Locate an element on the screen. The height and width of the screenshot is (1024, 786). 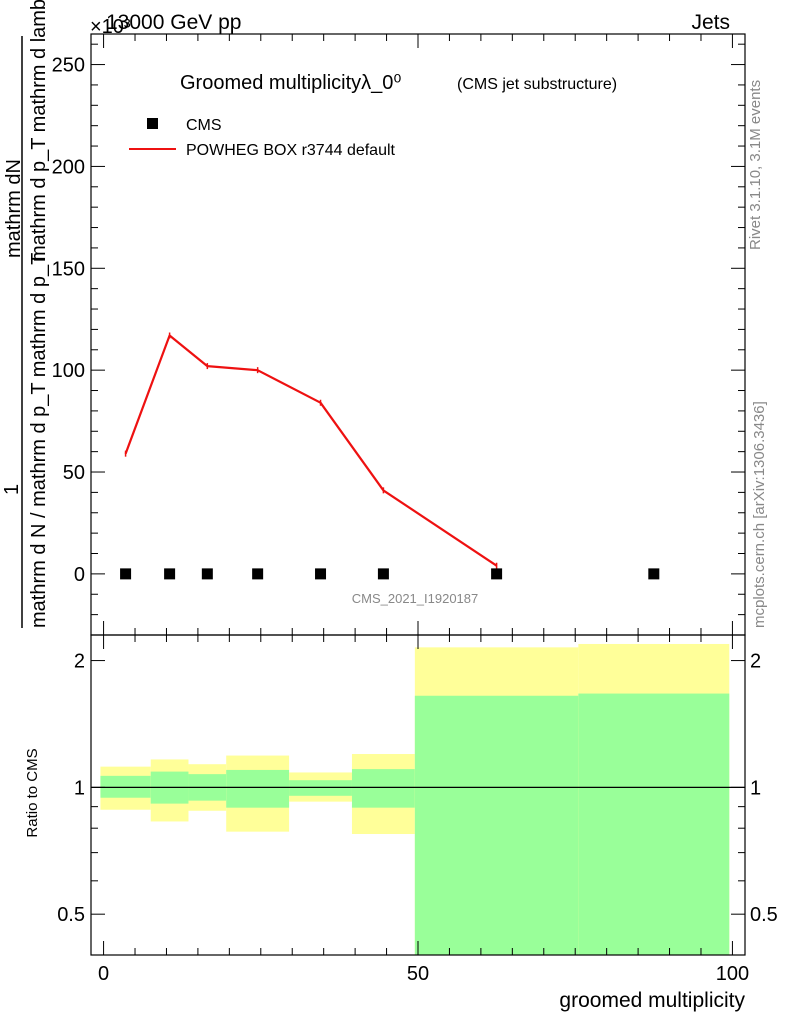
legend-label-cms: CMS is located at coordinates (204, 125).